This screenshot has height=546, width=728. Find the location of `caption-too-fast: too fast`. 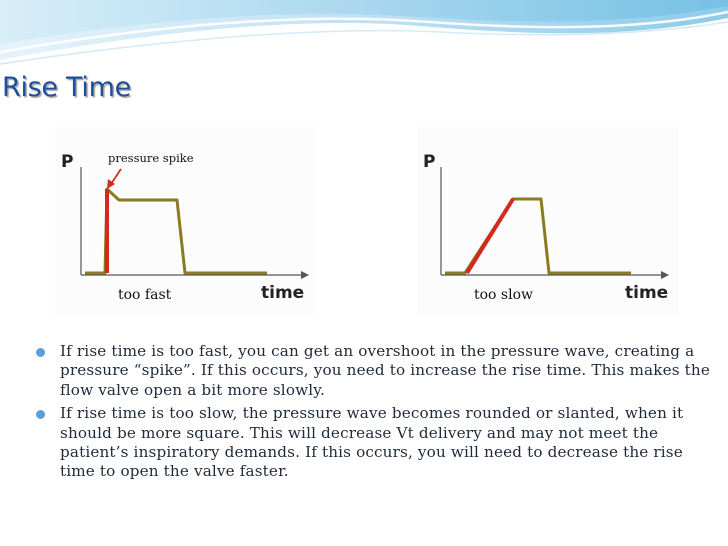

caption-too-fast: too fast is located at coordinates (145, 295).